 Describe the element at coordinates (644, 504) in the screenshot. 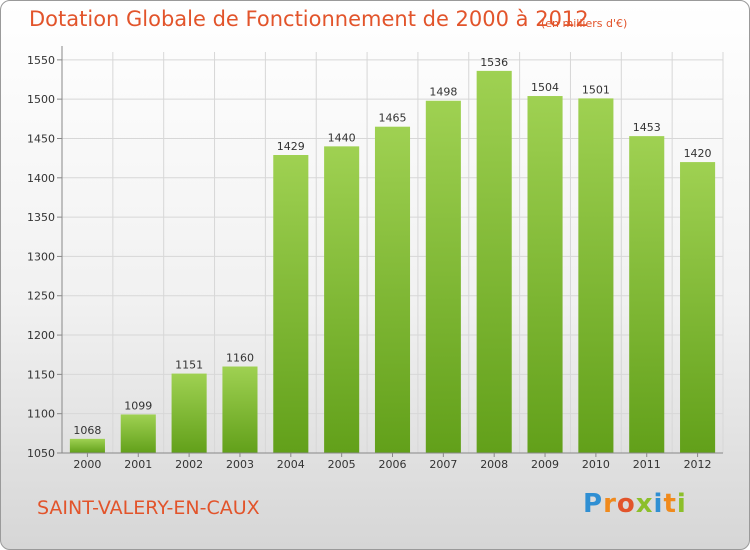

I see `brand-letter: x` at that location.